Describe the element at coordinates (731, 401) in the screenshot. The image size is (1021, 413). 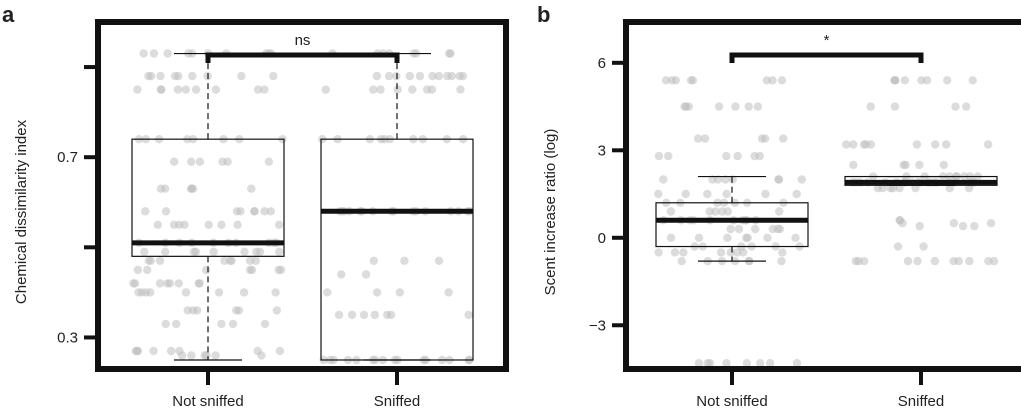
I see `panel-b-category-label: Not sniffed` at that location.